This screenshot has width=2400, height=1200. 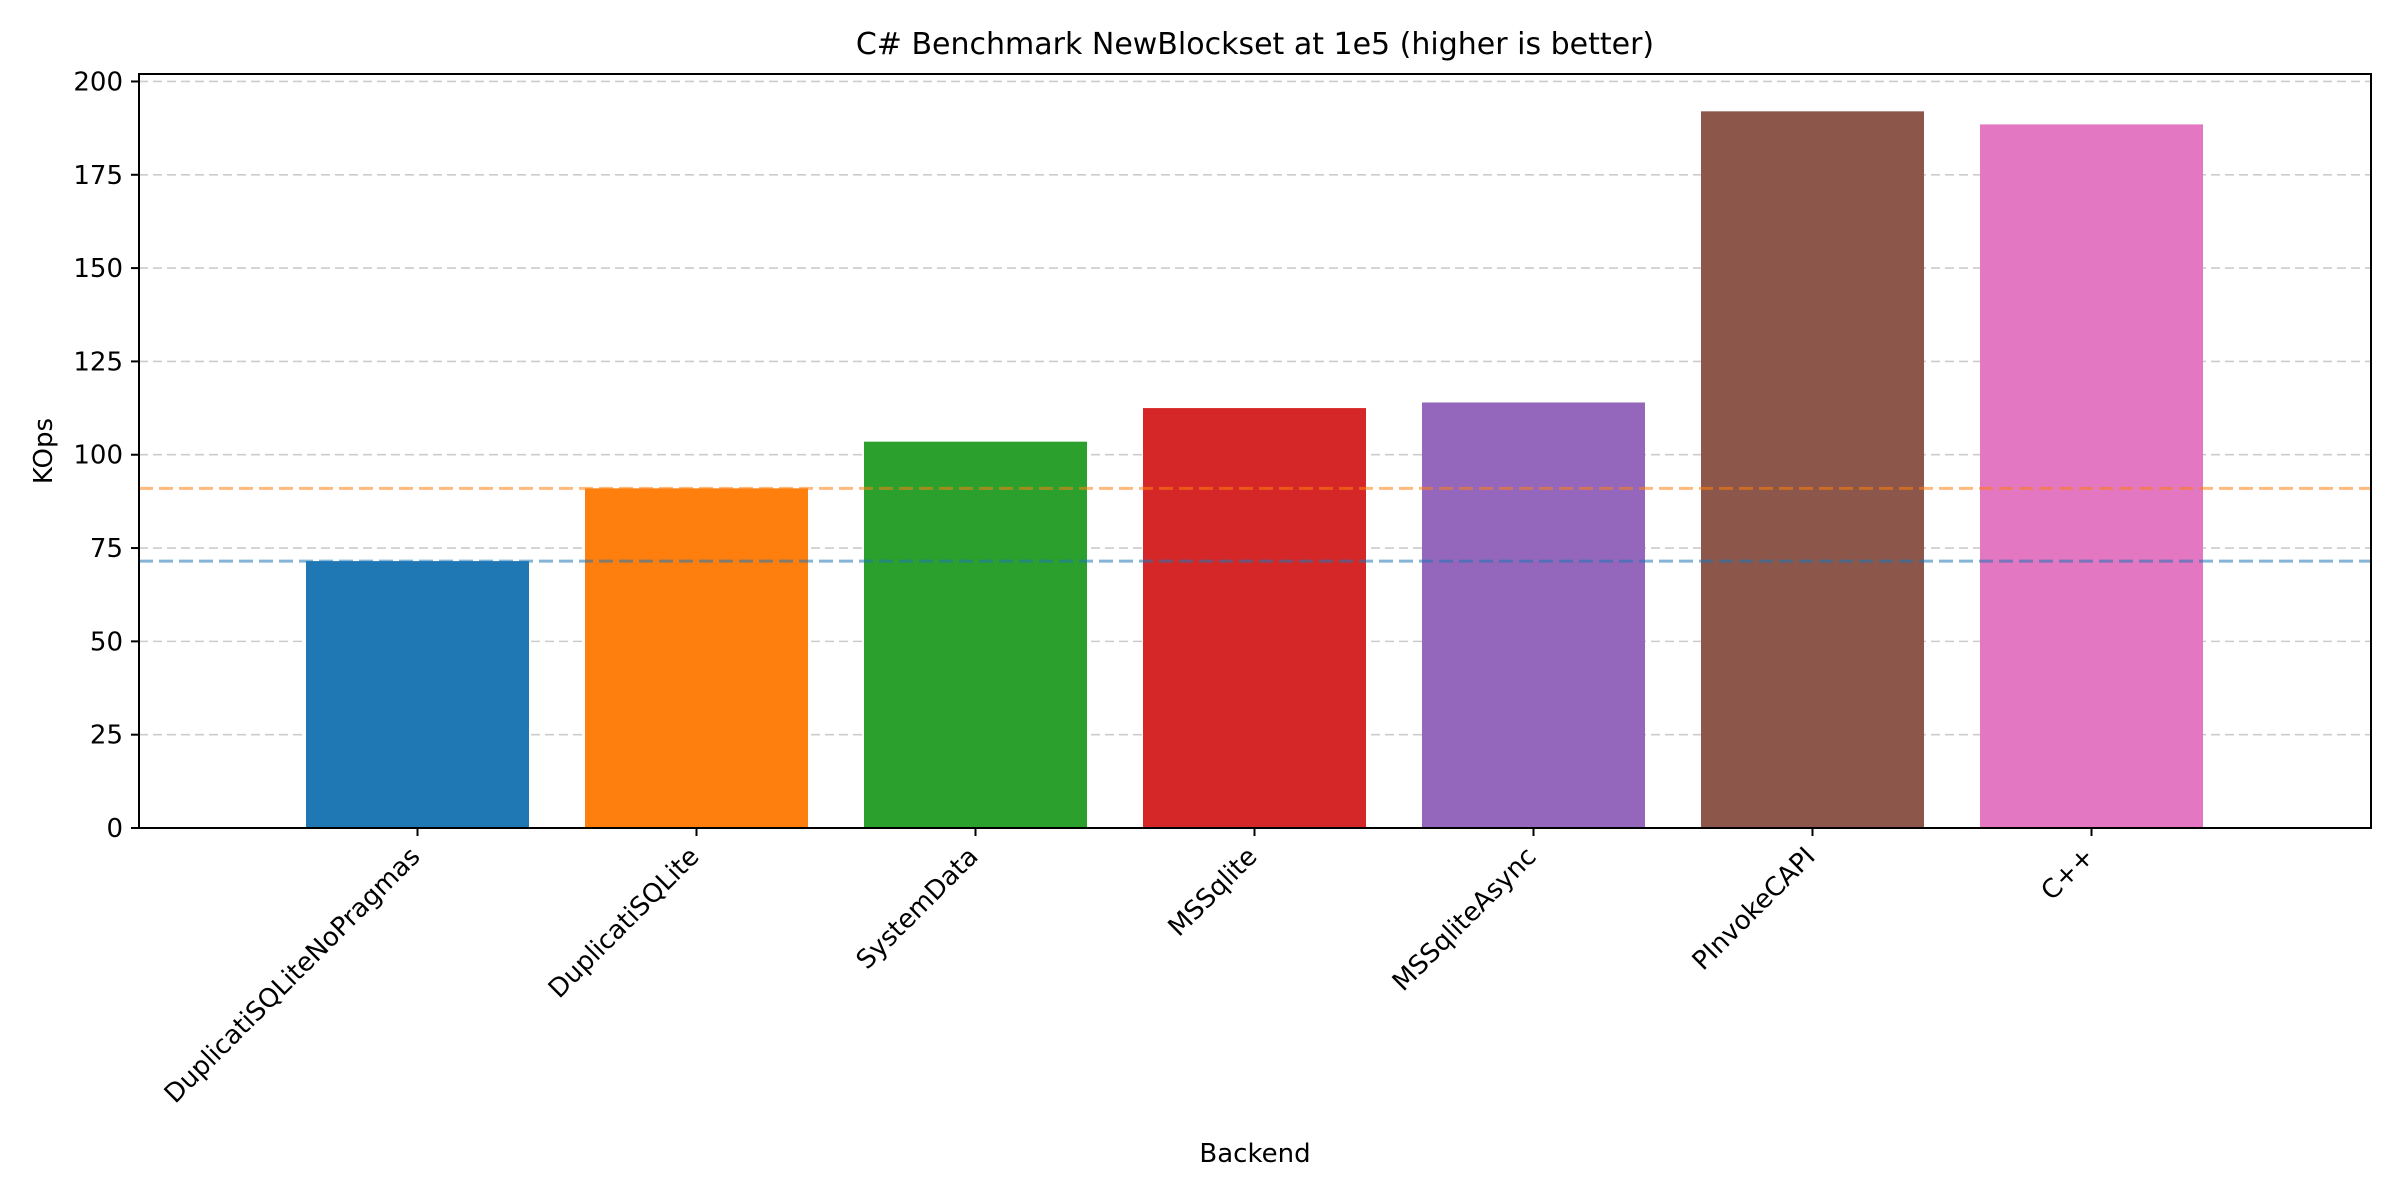 What do you see at coordinates (114, 829) in the screenshot?
I see `y-tick-label: 0` at bounding box center [114, 829].